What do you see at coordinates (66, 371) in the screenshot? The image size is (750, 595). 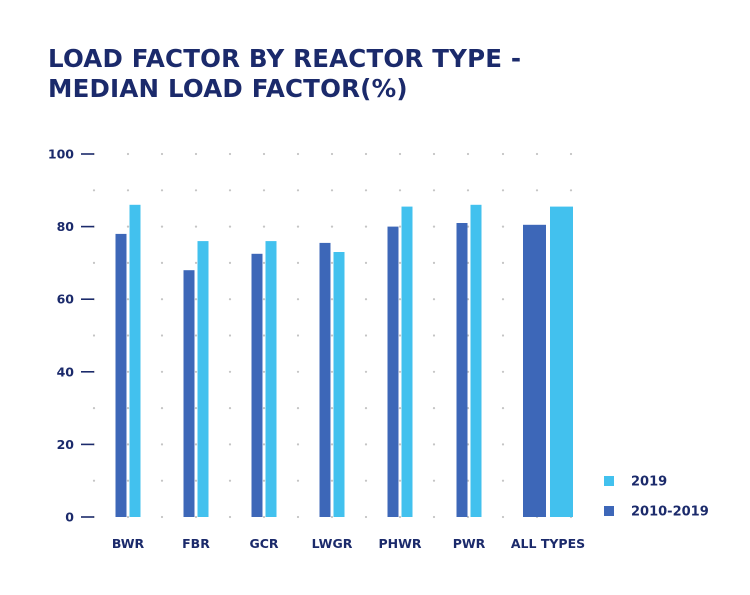 I see `y-tick-label: 40` at bounding box center [66, 371].